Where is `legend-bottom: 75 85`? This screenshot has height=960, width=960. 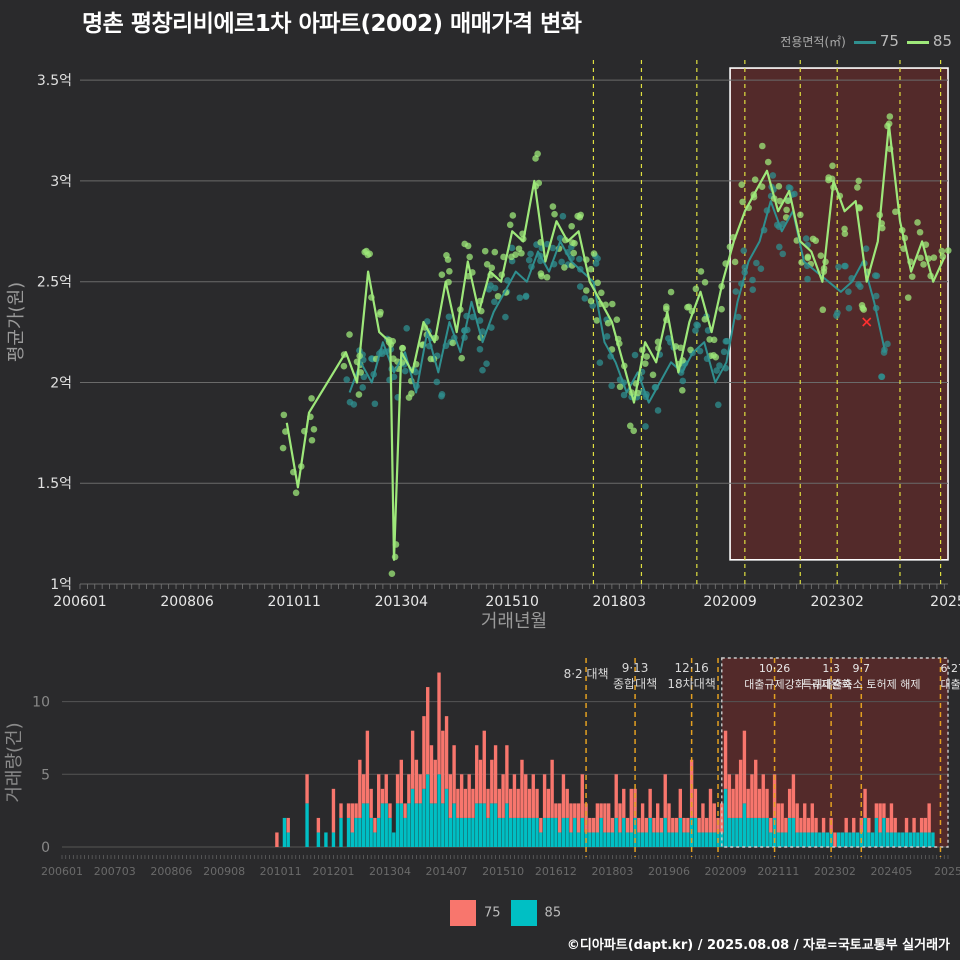 legend-bottom: 75 85 is located at coordinates (505, 913).